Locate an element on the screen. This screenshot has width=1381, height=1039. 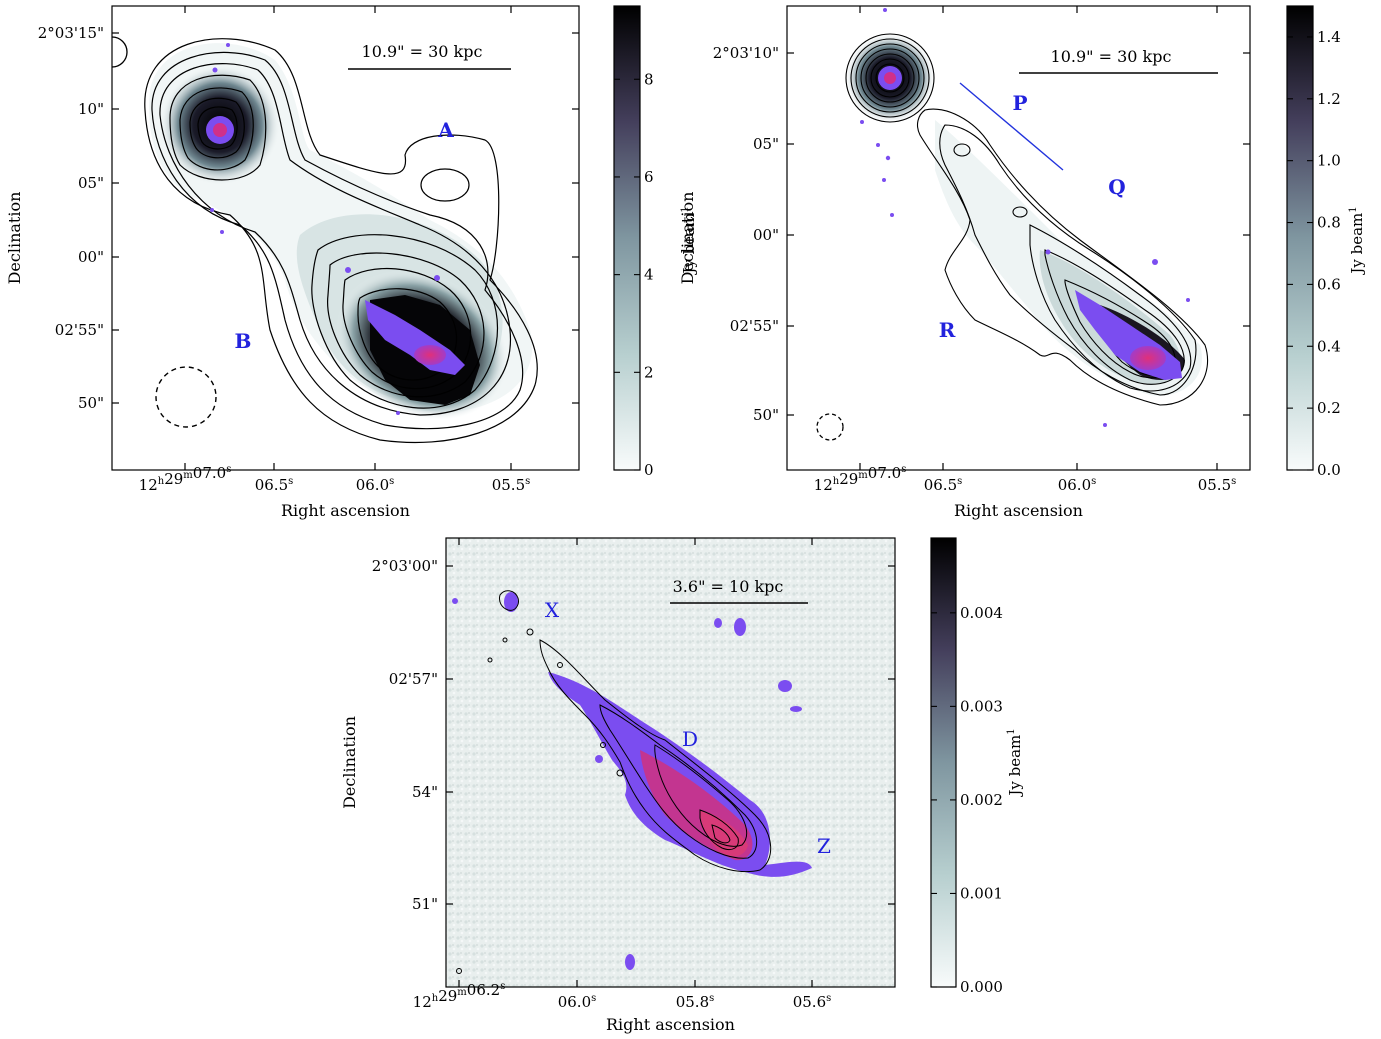
colorbar-a-label: Jy beam1 is located at coordinates (689, 240).